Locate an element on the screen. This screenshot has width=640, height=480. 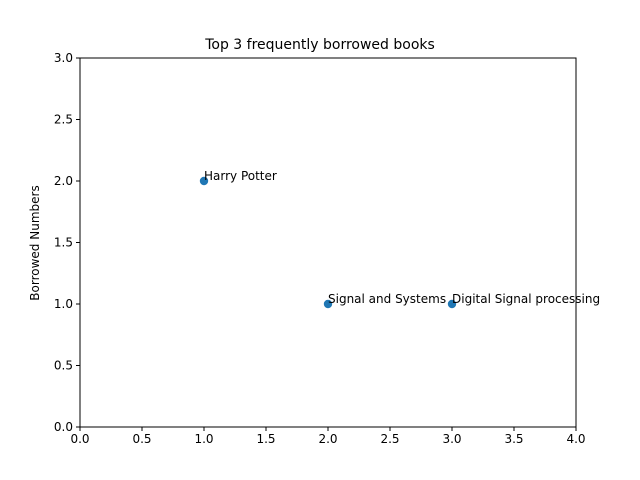
point-label: Signal and Systems is located at coordinates (387, 299).